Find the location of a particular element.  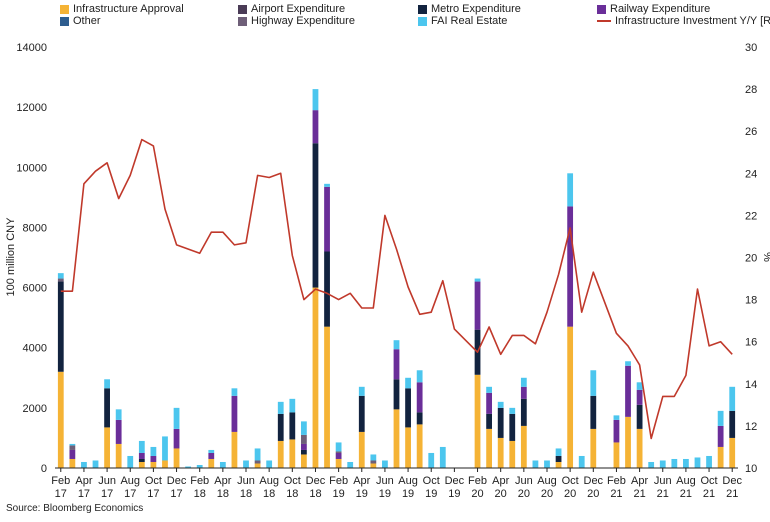

legend-line-swatch is located at coordinates (604, 21).